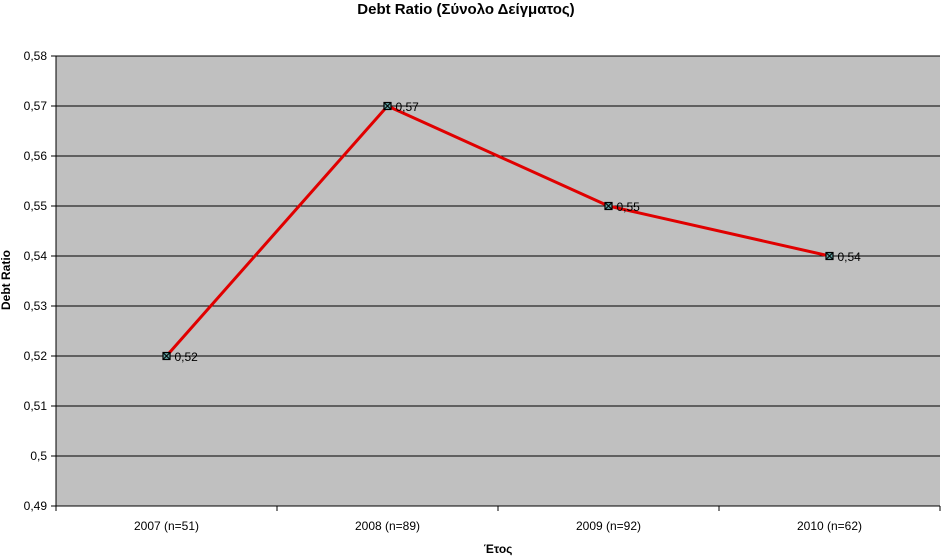 This screenshot has width=942, height=560. What do you see at coordinates (36, 281) in the screenshot?
I see `y-tick-labels: 0,49 0,5 0,51 0,52 0,53 0,54 0,55 0,56 0,57 0,58` at bounding box center [36, 281].